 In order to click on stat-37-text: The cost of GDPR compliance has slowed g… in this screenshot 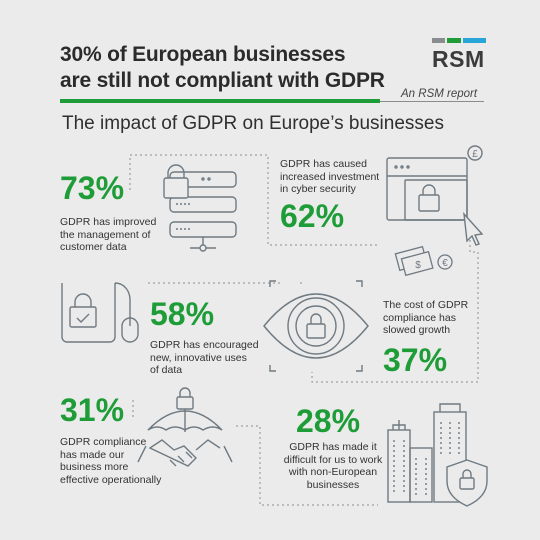, I will do `click(426, 317)`.